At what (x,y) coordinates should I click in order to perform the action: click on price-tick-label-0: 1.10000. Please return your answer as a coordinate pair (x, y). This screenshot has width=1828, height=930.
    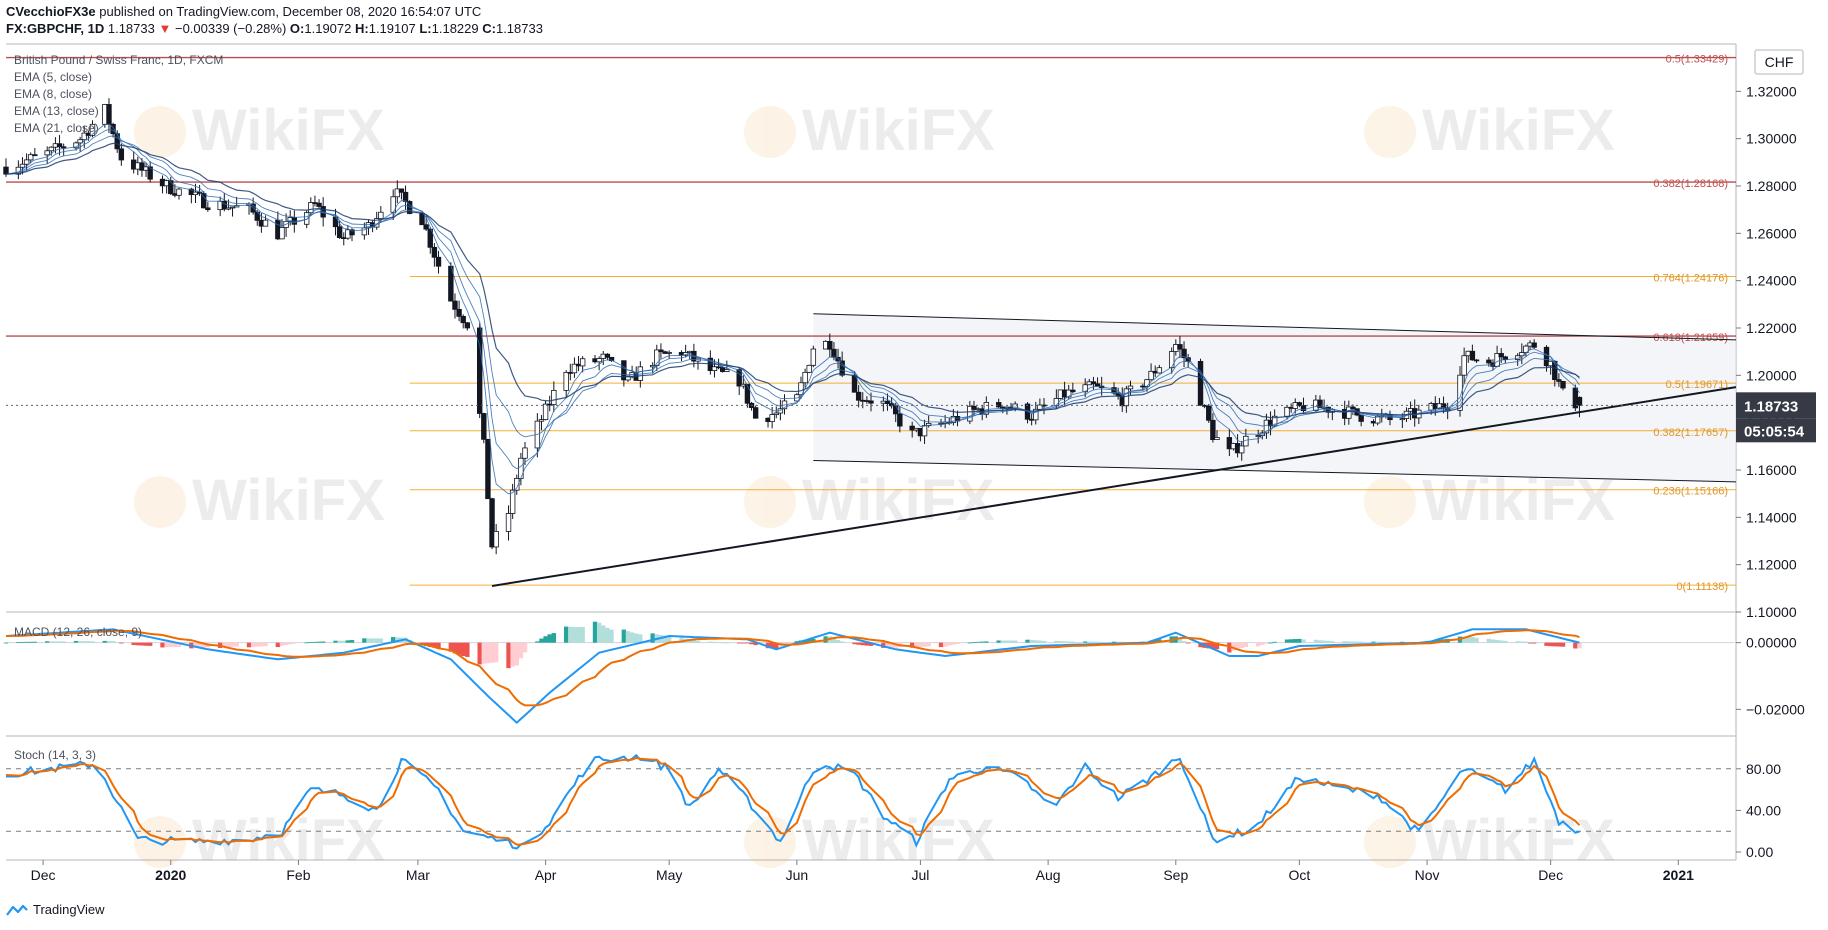
    Looking at the image, I should click on (1771, 612).